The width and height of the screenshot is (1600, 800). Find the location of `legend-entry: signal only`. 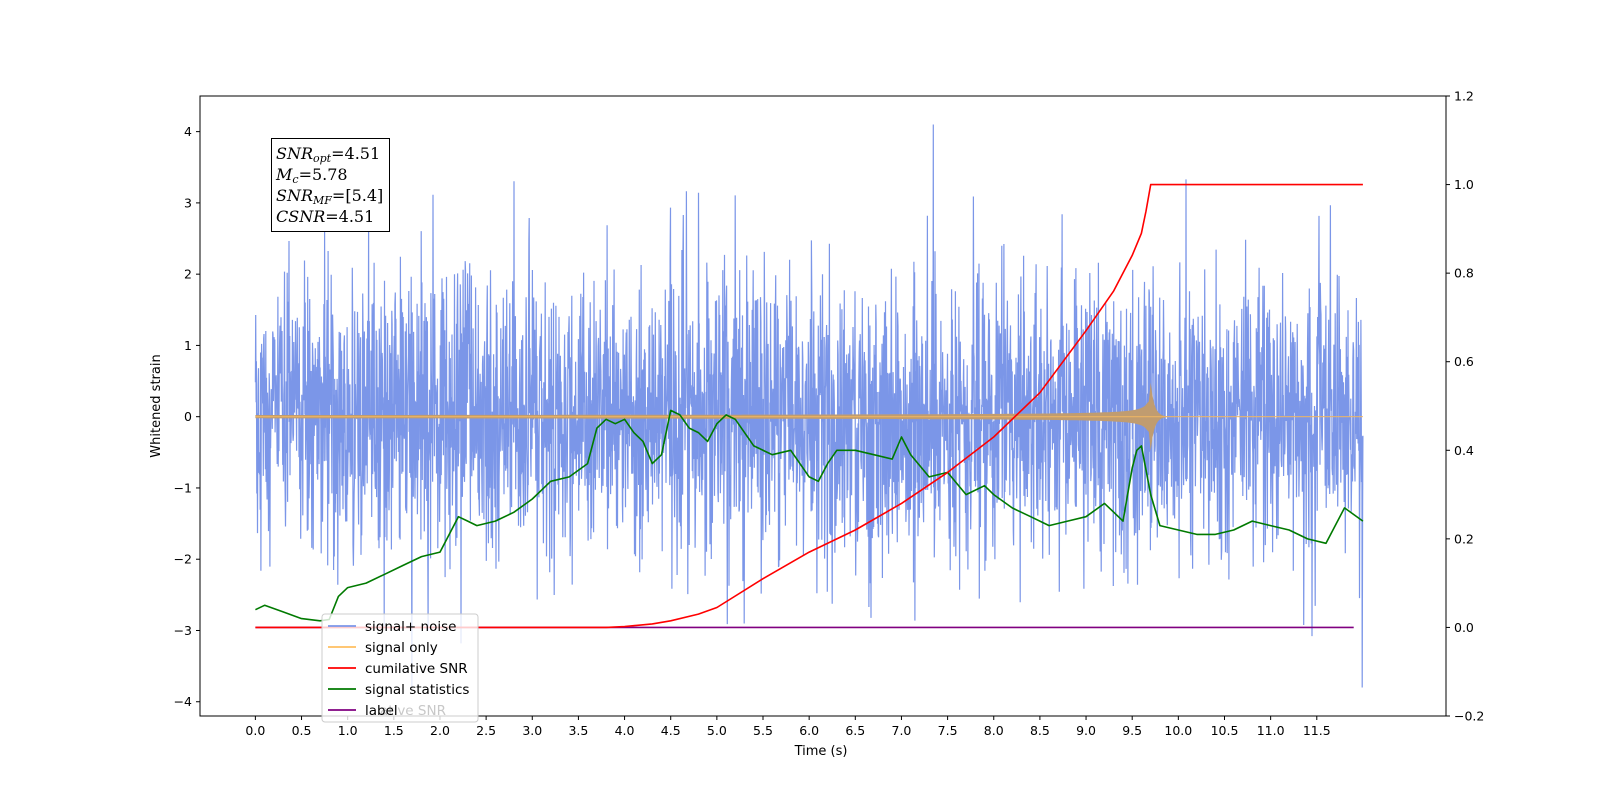

legend-entry: signal only is located at coordinates (401, 648).